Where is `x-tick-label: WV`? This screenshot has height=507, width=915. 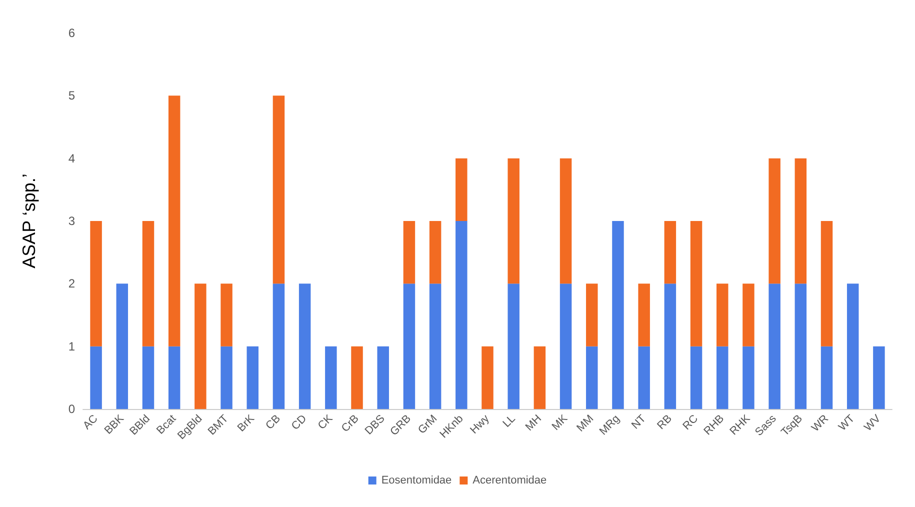 x-tick-label: WV is located at coordinates (873, 423).